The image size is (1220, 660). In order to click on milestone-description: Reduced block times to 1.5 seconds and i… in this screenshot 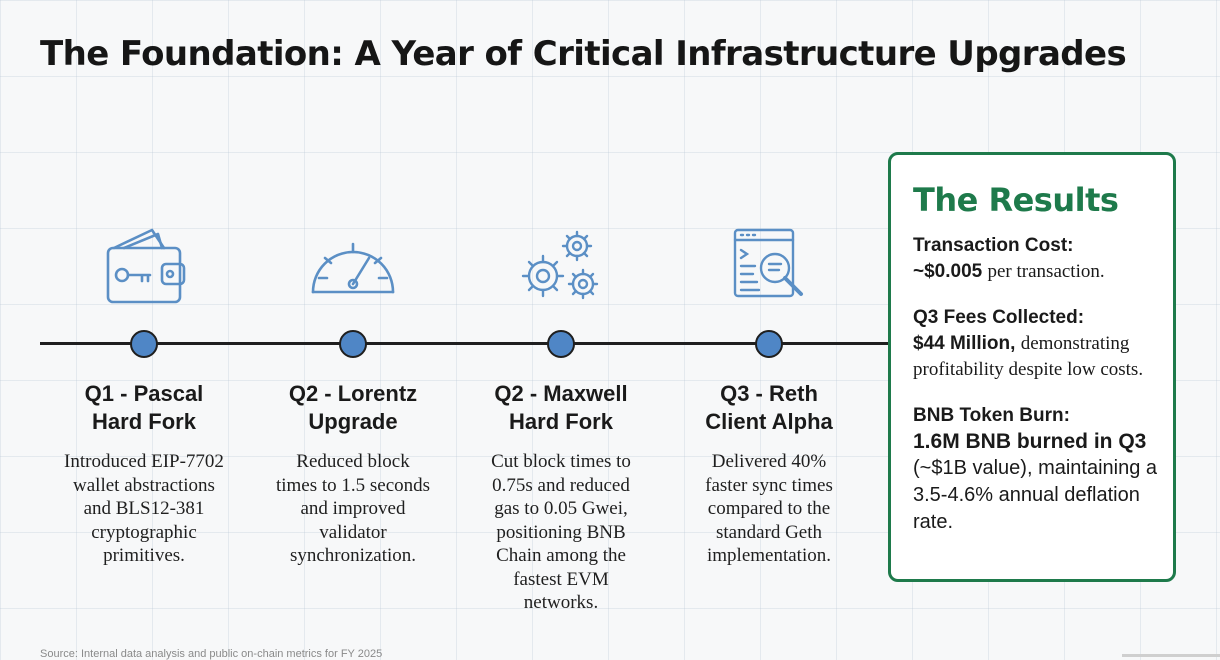, I will do `click(353, 508)`.